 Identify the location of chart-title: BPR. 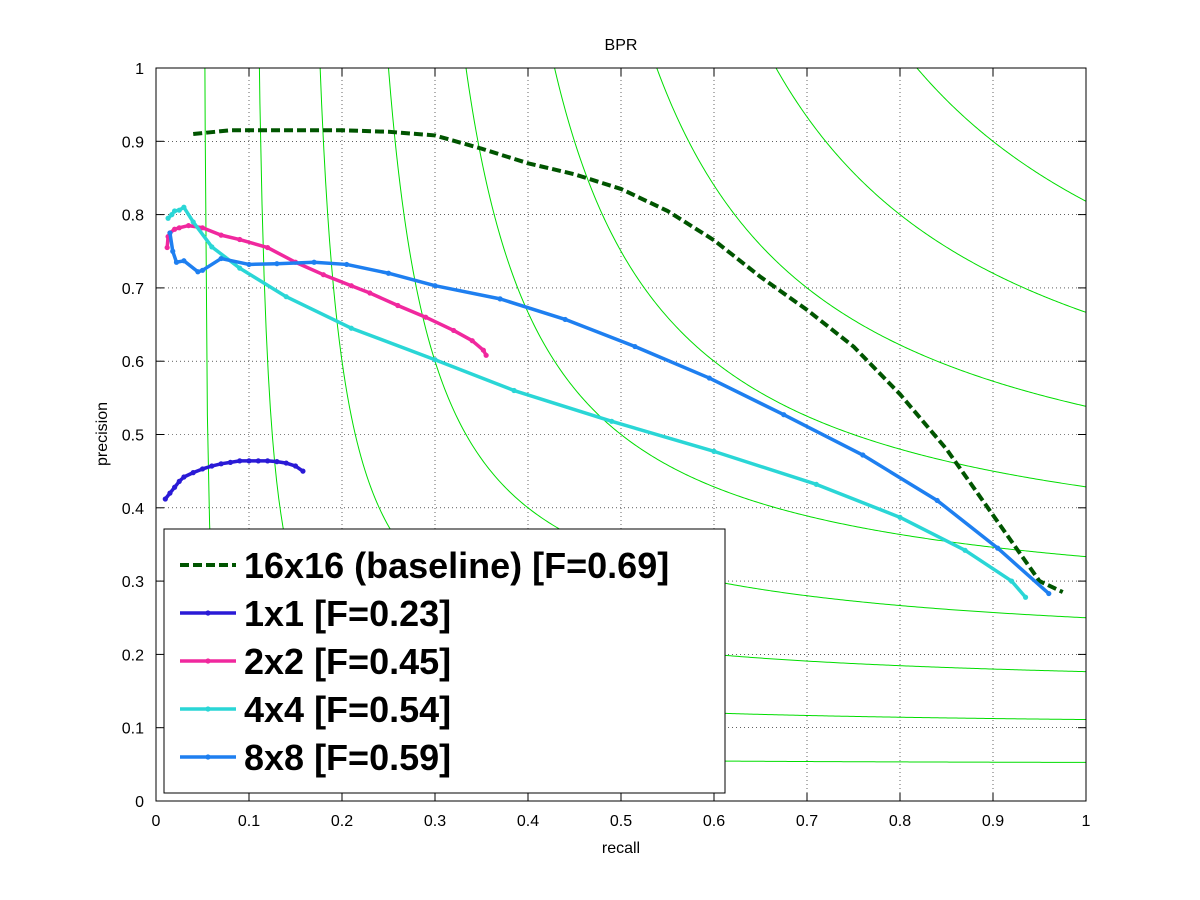
(621, 45).